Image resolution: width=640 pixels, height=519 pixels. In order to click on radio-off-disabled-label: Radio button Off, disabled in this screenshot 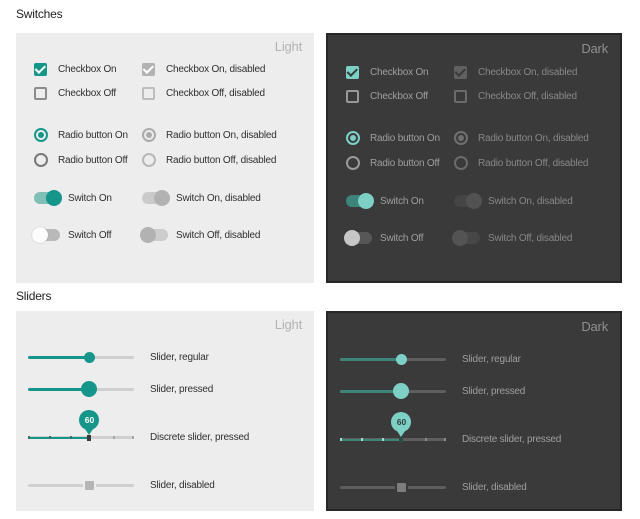, I will do `click(533, 163)`.